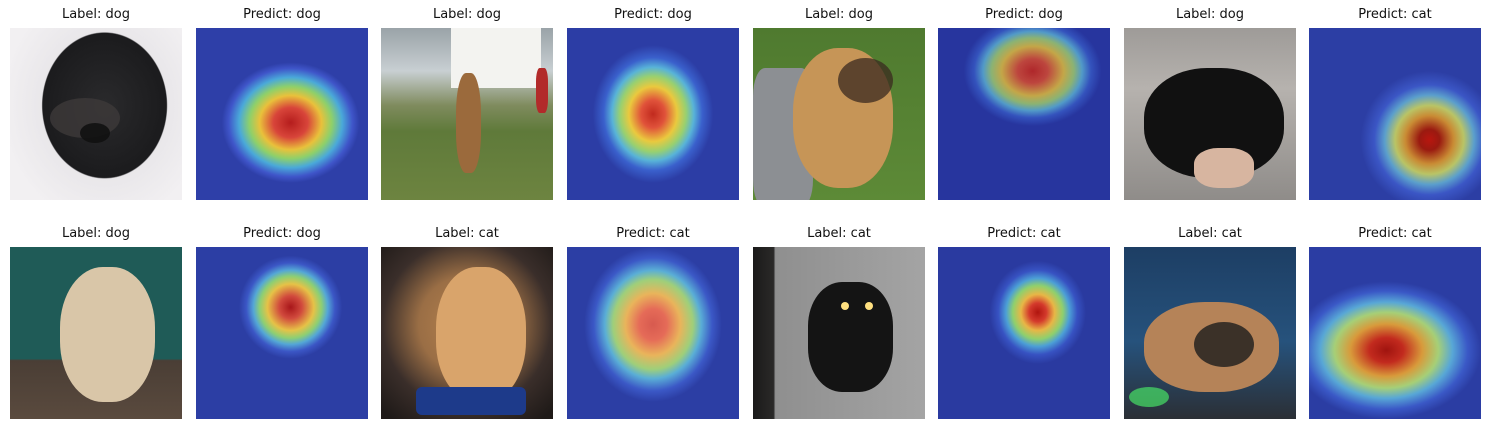 The image size is (1490, 429). I want to click on panel-7: Label: dog, so click(1210, 102).